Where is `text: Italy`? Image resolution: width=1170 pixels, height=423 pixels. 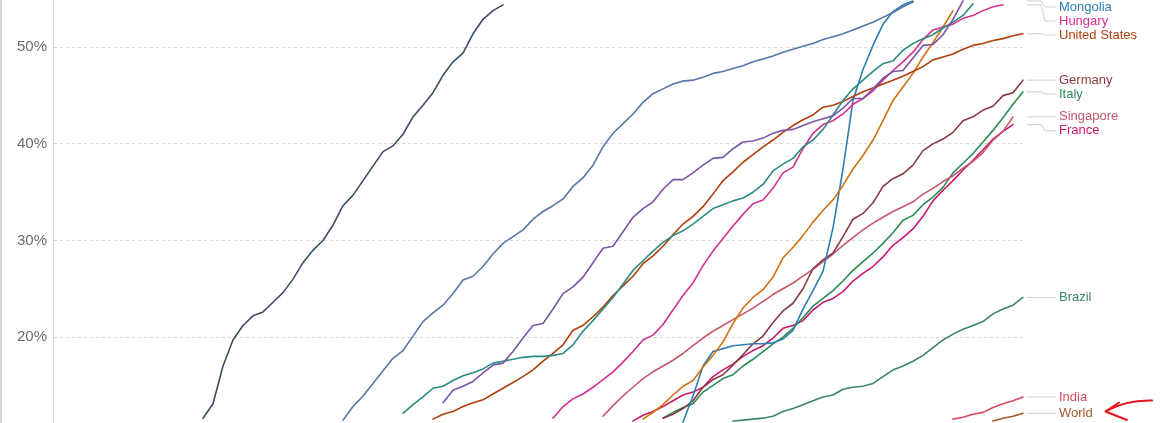
text: Italy is located at coordinates (1071, 93).